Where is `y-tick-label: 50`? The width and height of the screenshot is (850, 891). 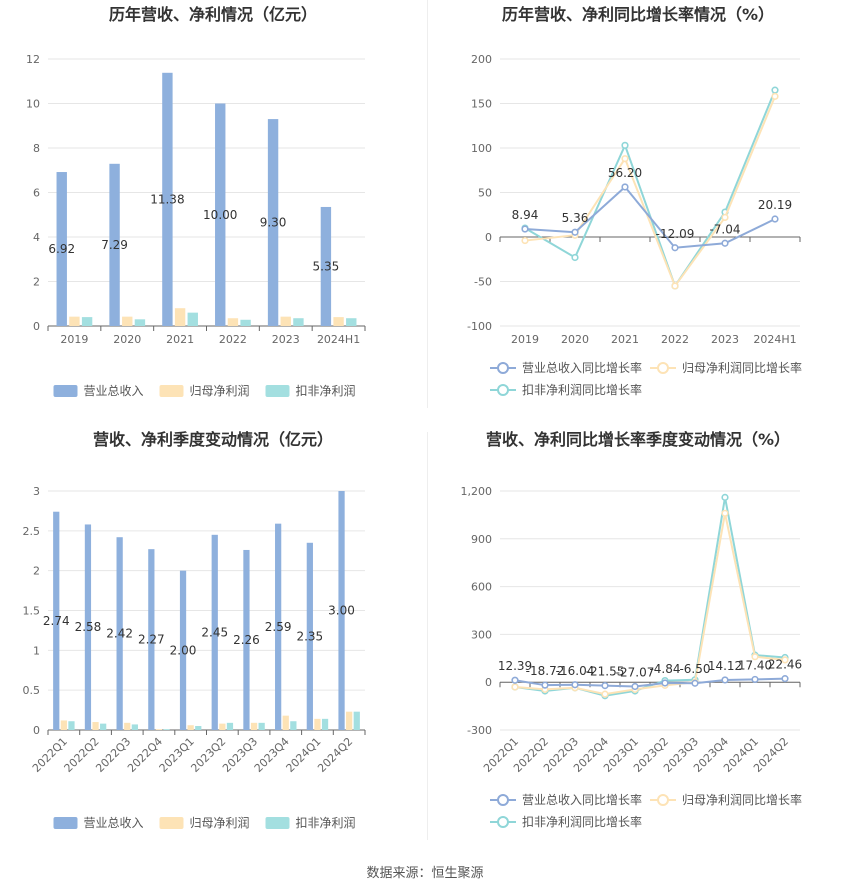 y-tick-label: 50 is located at coordinates (485, 193).